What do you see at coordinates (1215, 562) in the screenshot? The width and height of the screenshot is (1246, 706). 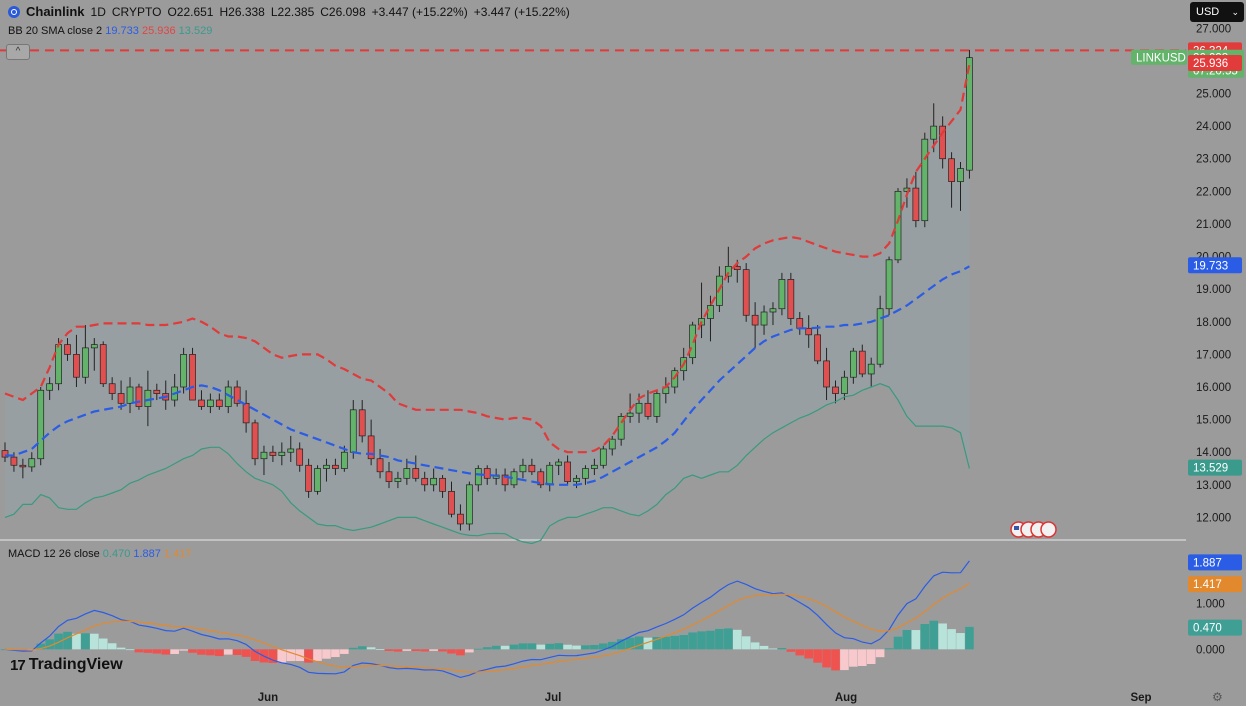 I see `macd-value-tag: 1.887` at bounding box center [1215, 562].